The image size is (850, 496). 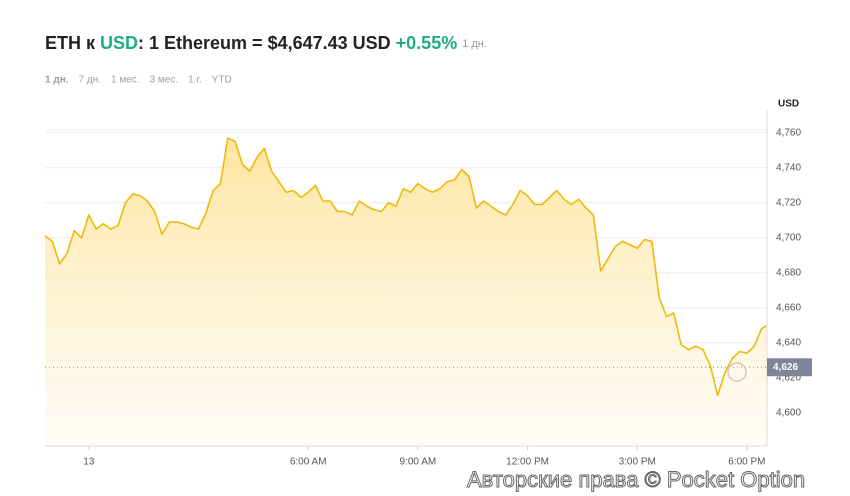 What do you see at coordinates (57, 80) in the screenshot?
I see `range-tab: 1 дн.` at bounding box center [57, 80].